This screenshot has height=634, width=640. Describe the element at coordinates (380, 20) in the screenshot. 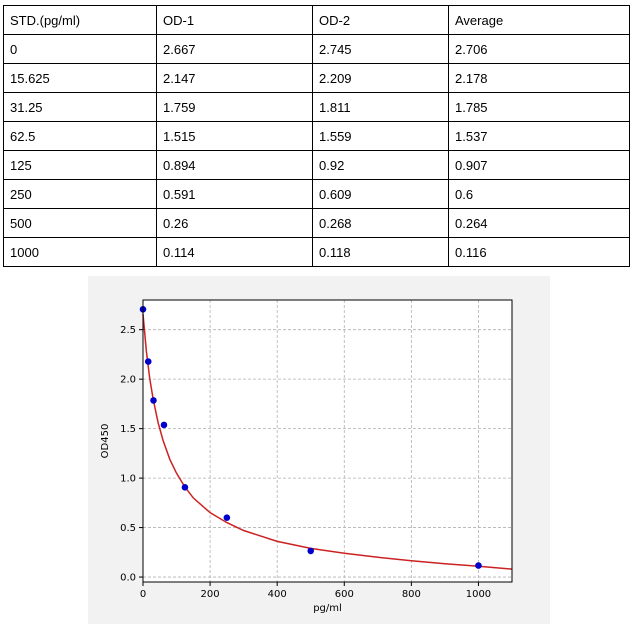

I see `table-header-cell: OD-2` at that location.